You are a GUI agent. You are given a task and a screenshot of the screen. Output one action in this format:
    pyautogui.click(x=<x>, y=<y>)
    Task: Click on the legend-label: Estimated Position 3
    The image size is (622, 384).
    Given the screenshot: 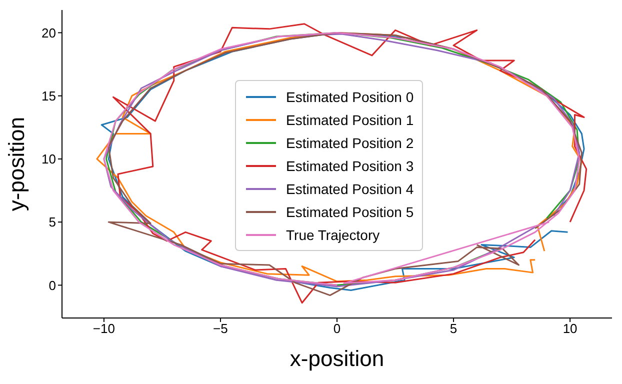 What is the action you would take?
    pyautogui.click(x=350, y=166)
    